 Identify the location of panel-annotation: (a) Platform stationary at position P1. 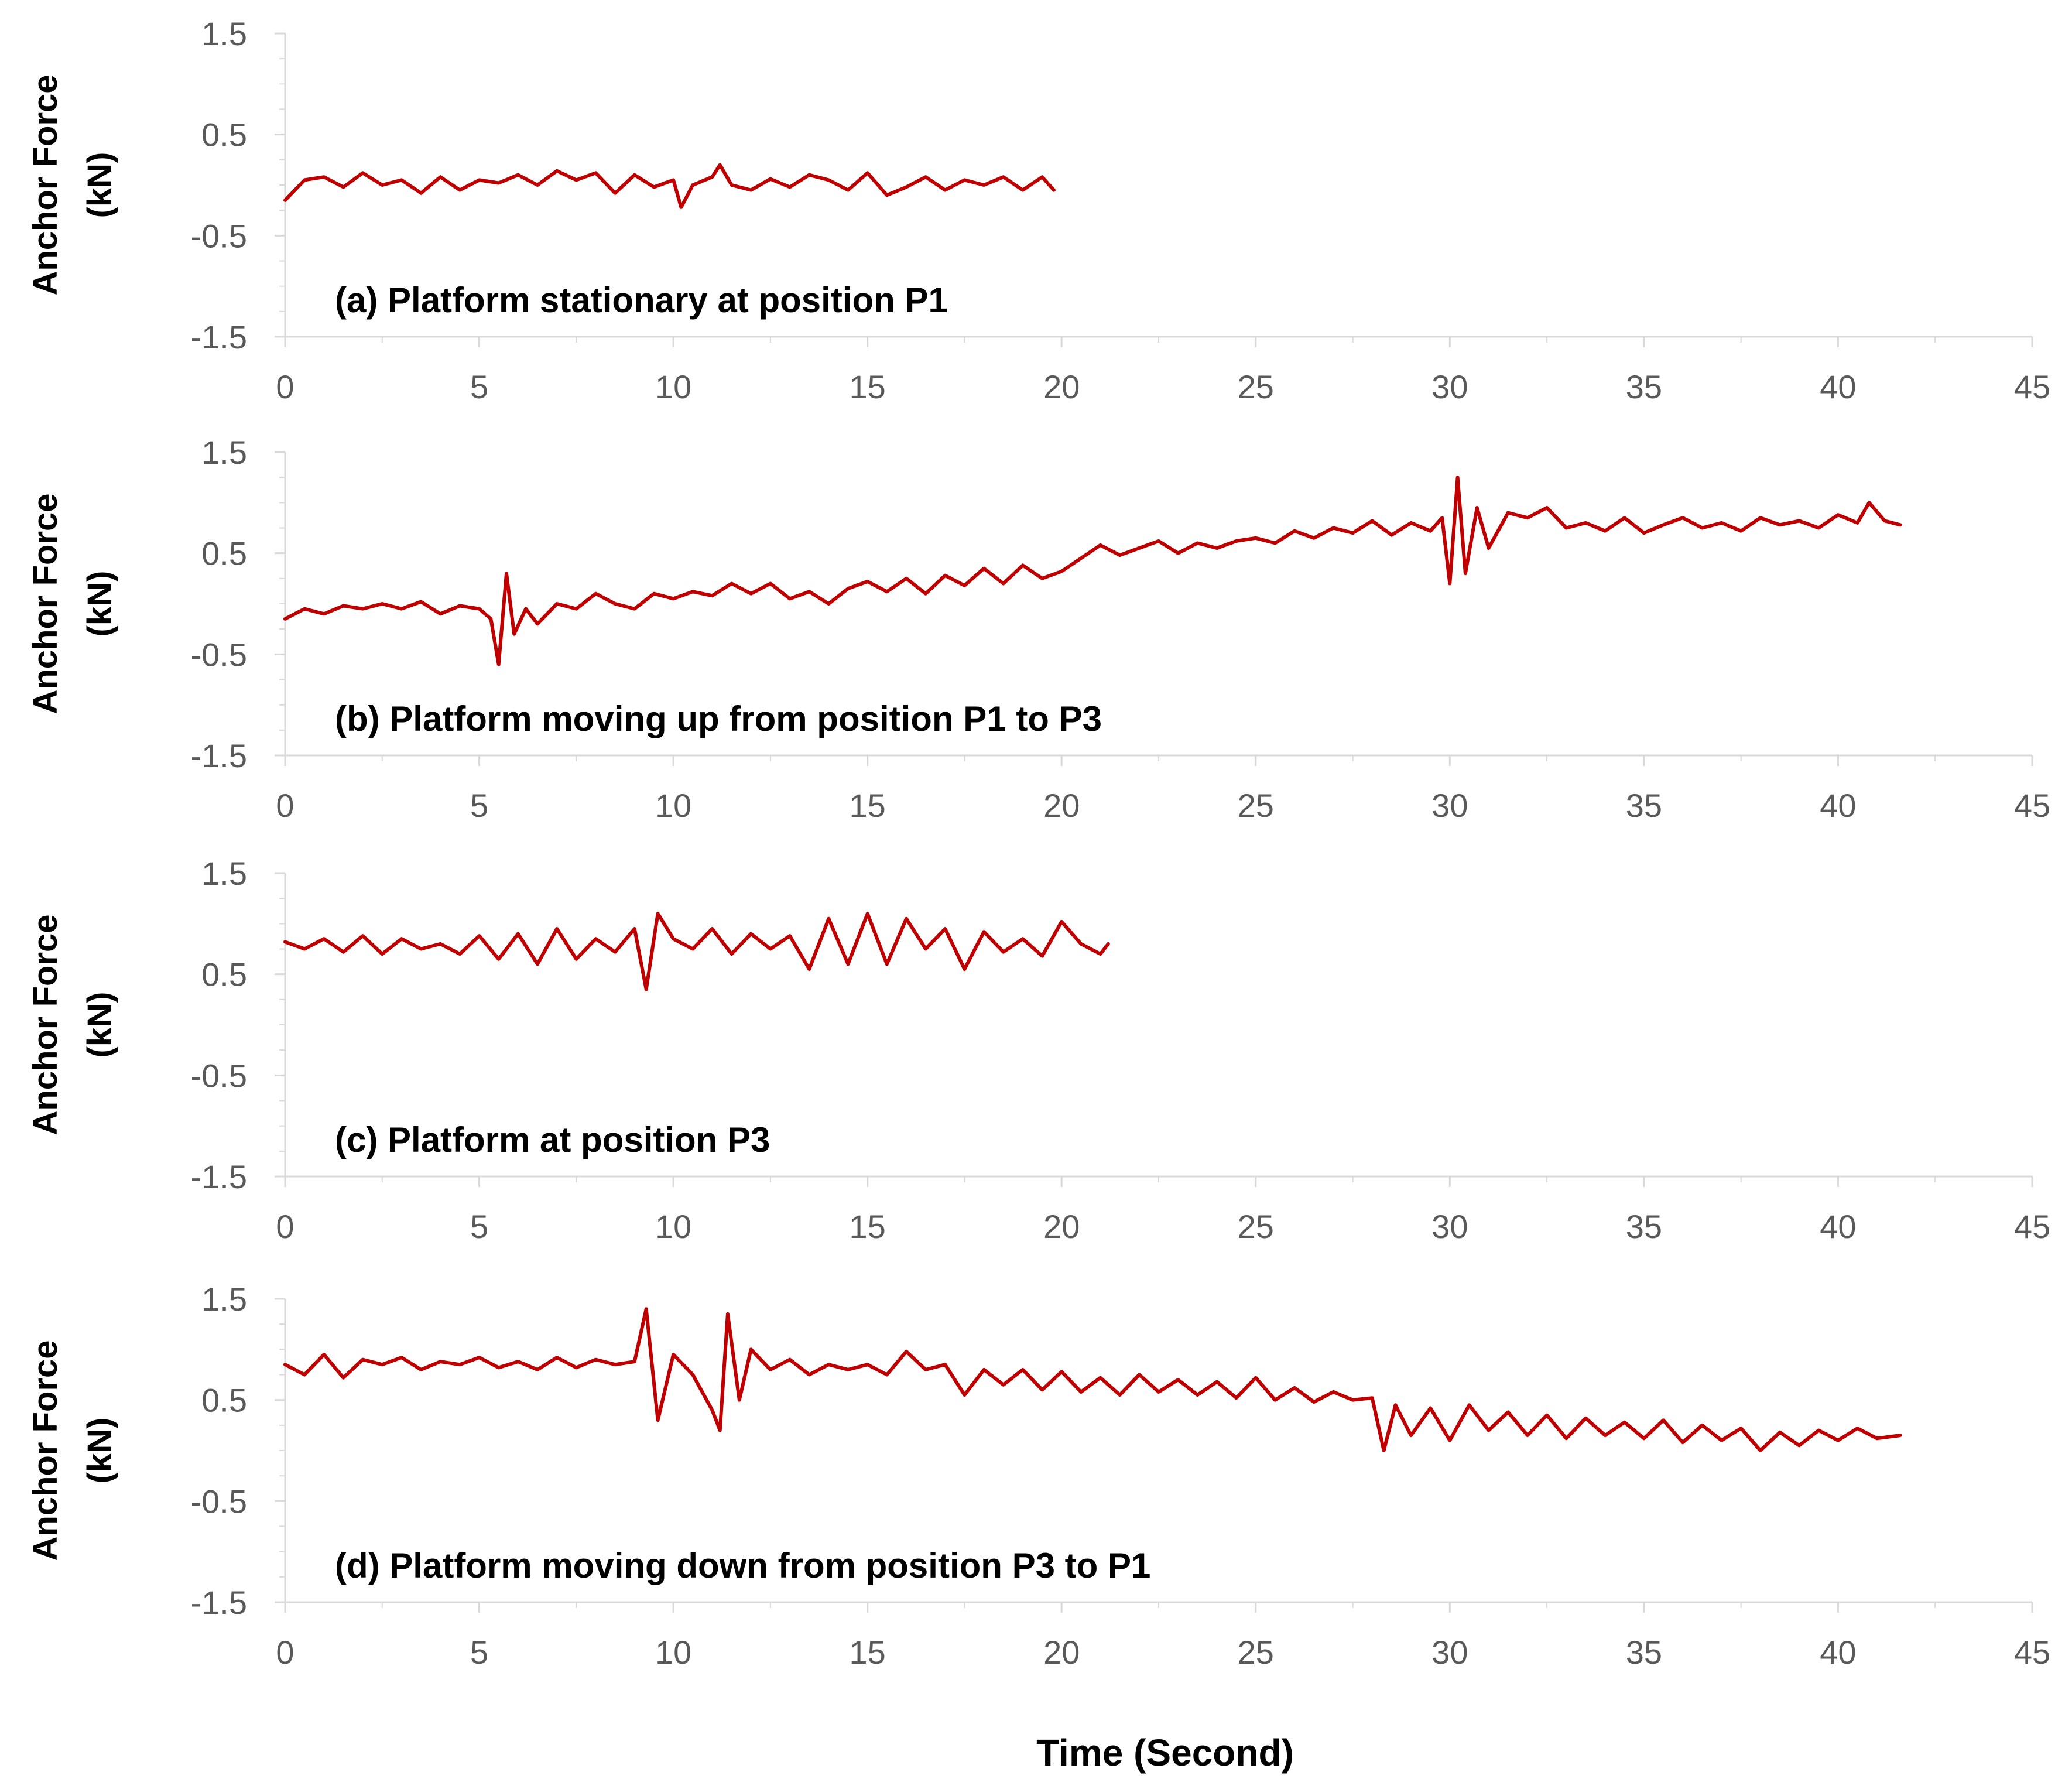
(641, 300).